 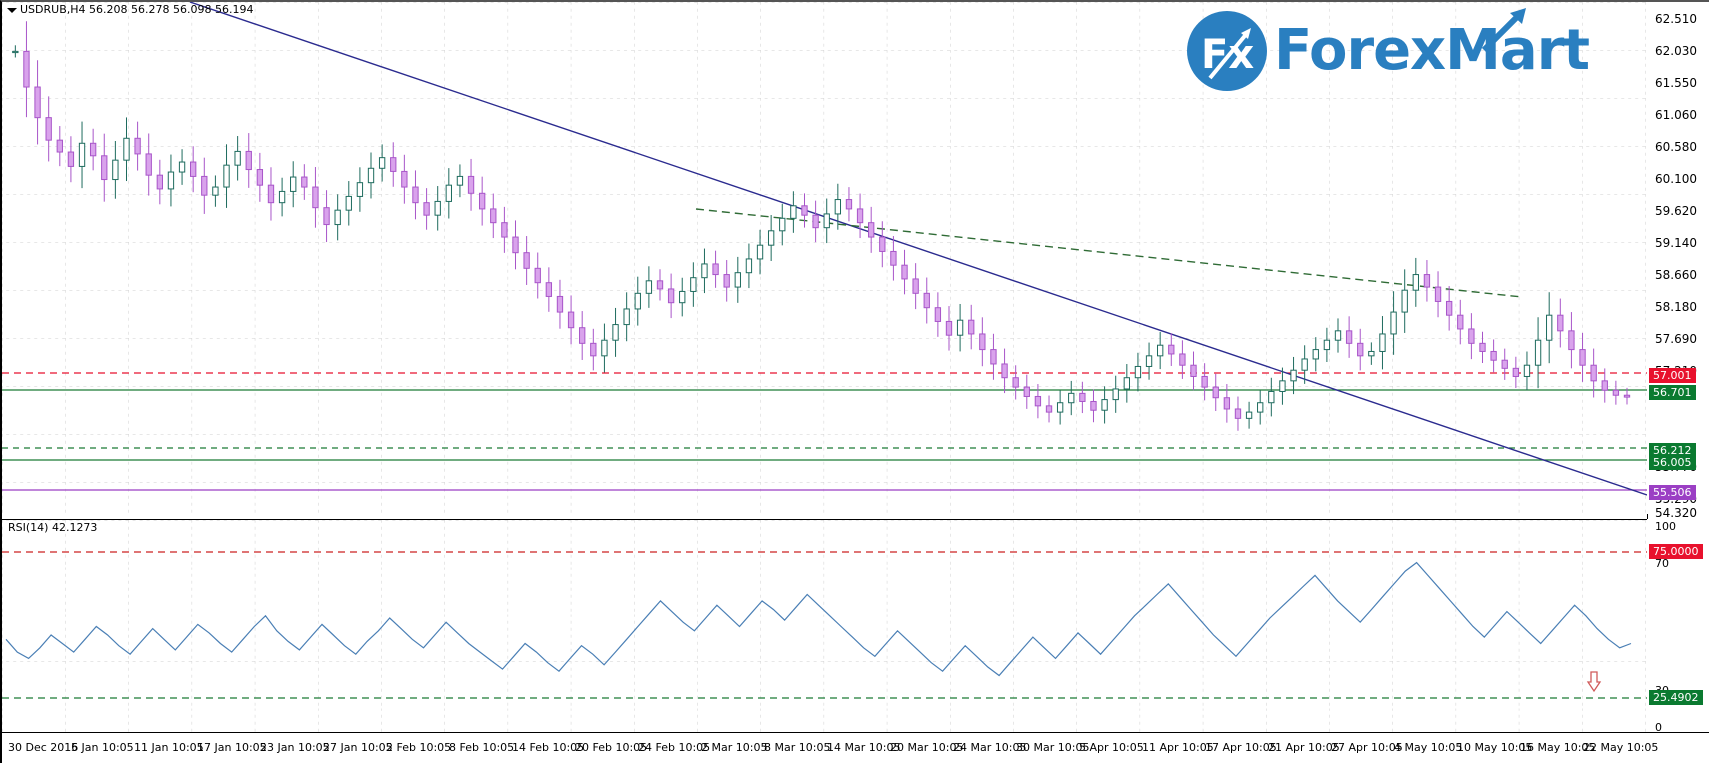 What do you see at coordinates (674, 747) in the screenshot?
I see `time-axis-label: 24 Feb 10:05` at bounding box center [674, 747].